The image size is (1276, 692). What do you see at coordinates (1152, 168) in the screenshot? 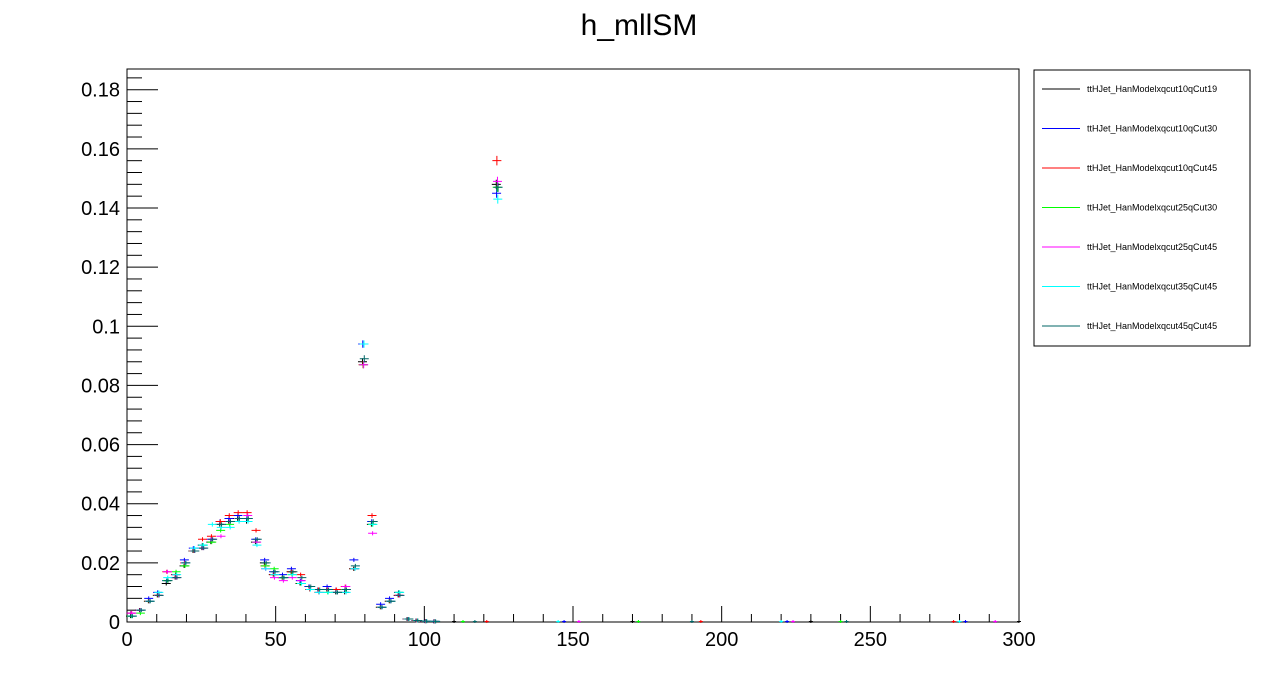
I see `legend-label: ttHJet_HanModelxqcut10qCut45` at bounding box center [1152, 168].